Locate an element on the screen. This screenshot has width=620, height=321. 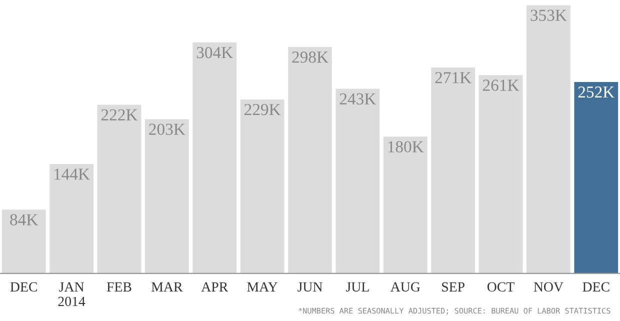
x-tick-label: MAR is located at coordinates (167, 287).